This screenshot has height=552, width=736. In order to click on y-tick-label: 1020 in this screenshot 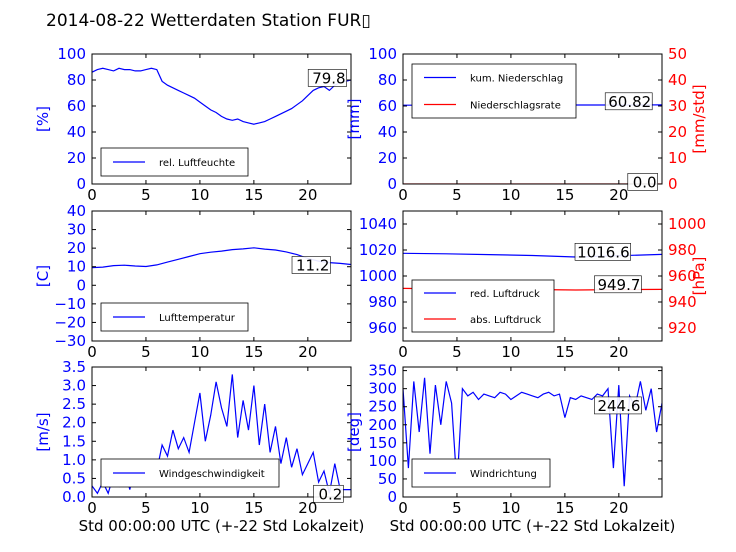, I will do `click(378, 250)`.